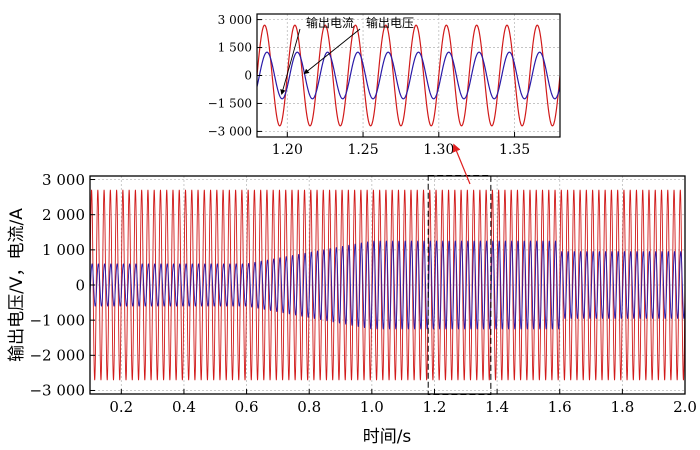 This screenshot has height=450, width=700. I want to click on main-y-tick-label: 0, so click(80, 285).